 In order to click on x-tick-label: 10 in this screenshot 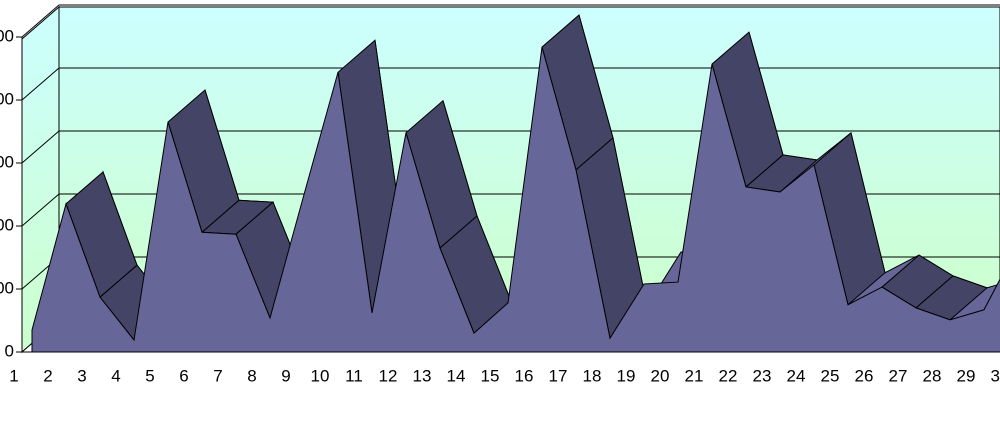, I will do `click(320, 375)`.